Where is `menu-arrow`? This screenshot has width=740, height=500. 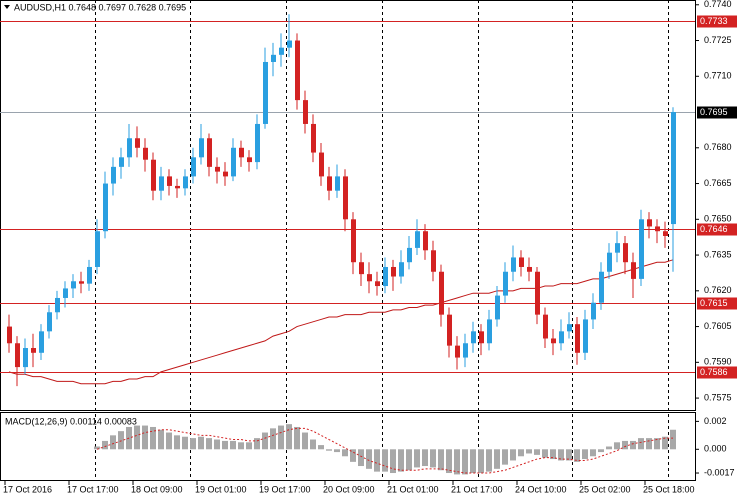 menu-arrow is located at coordinates (7, 7).